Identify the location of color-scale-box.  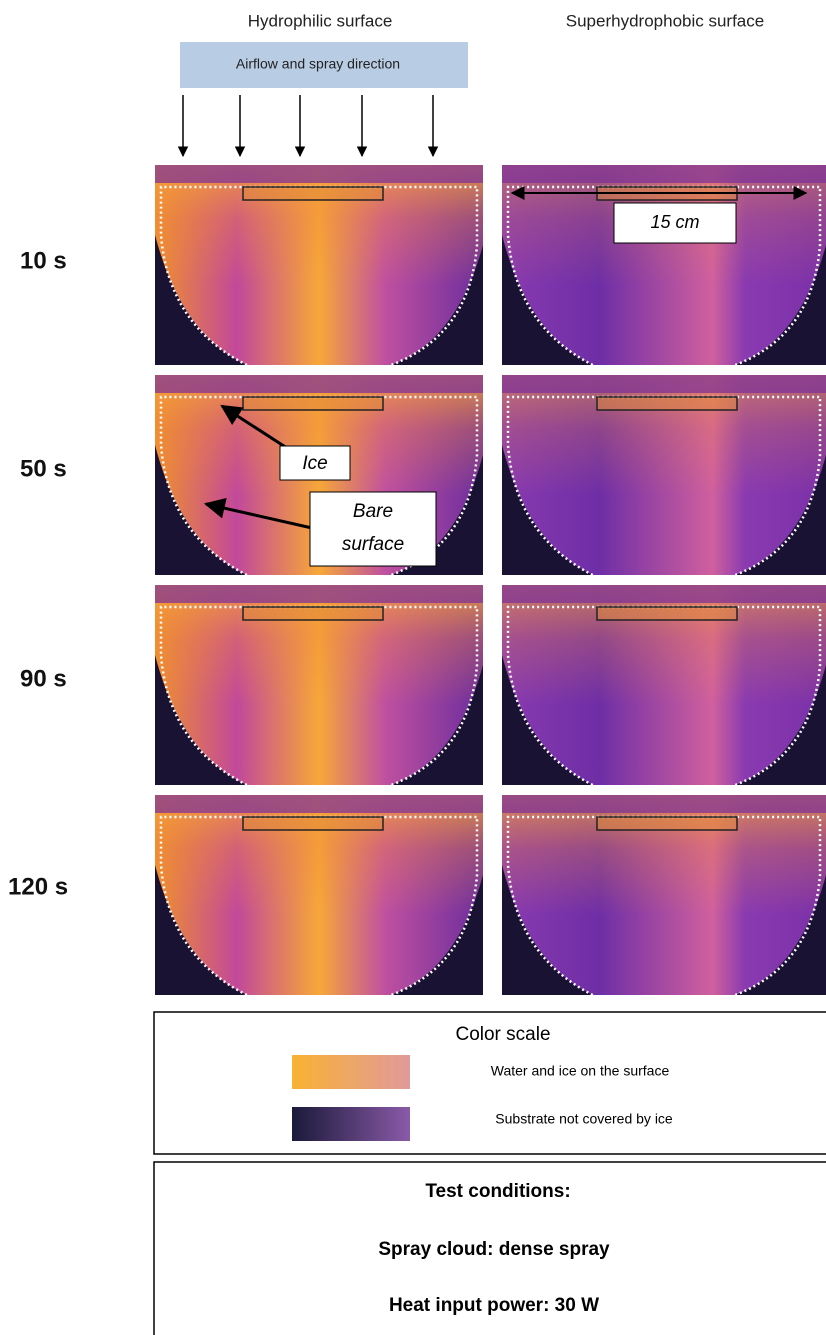
(489, 1083).